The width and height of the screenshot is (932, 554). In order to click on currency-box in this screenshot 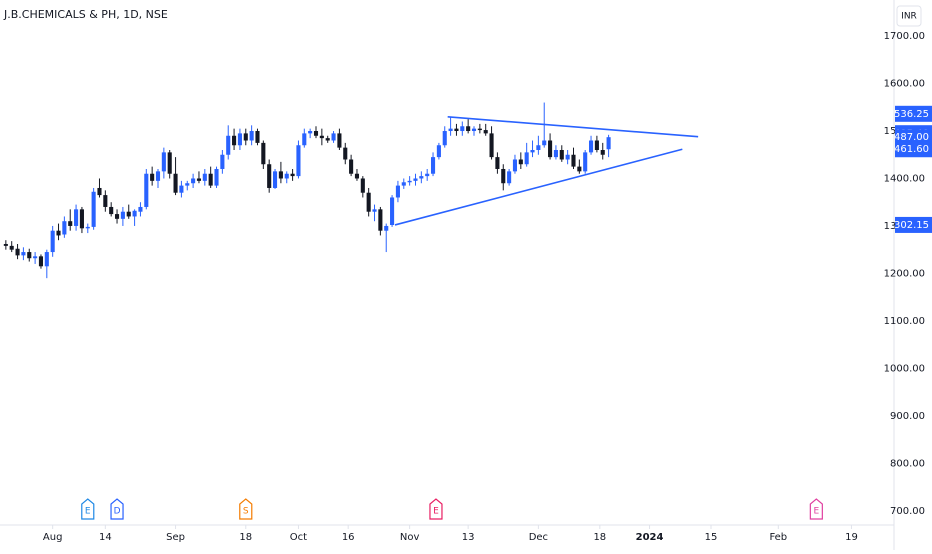, I will do `click(909, 16)`.